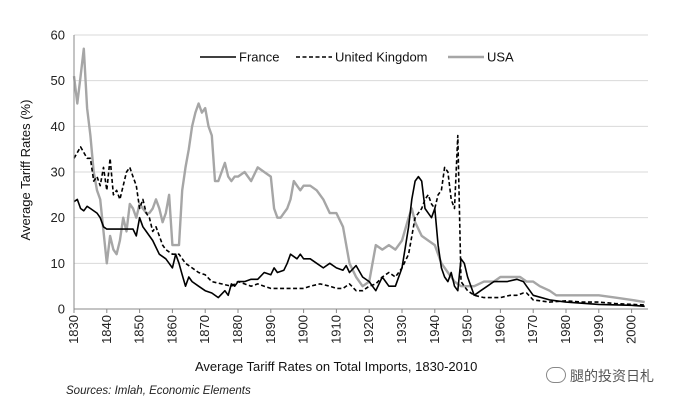 The height and width of the screenshot is (408, 700). I want to click on y-tick-label-50: 50, so click(58, 80).